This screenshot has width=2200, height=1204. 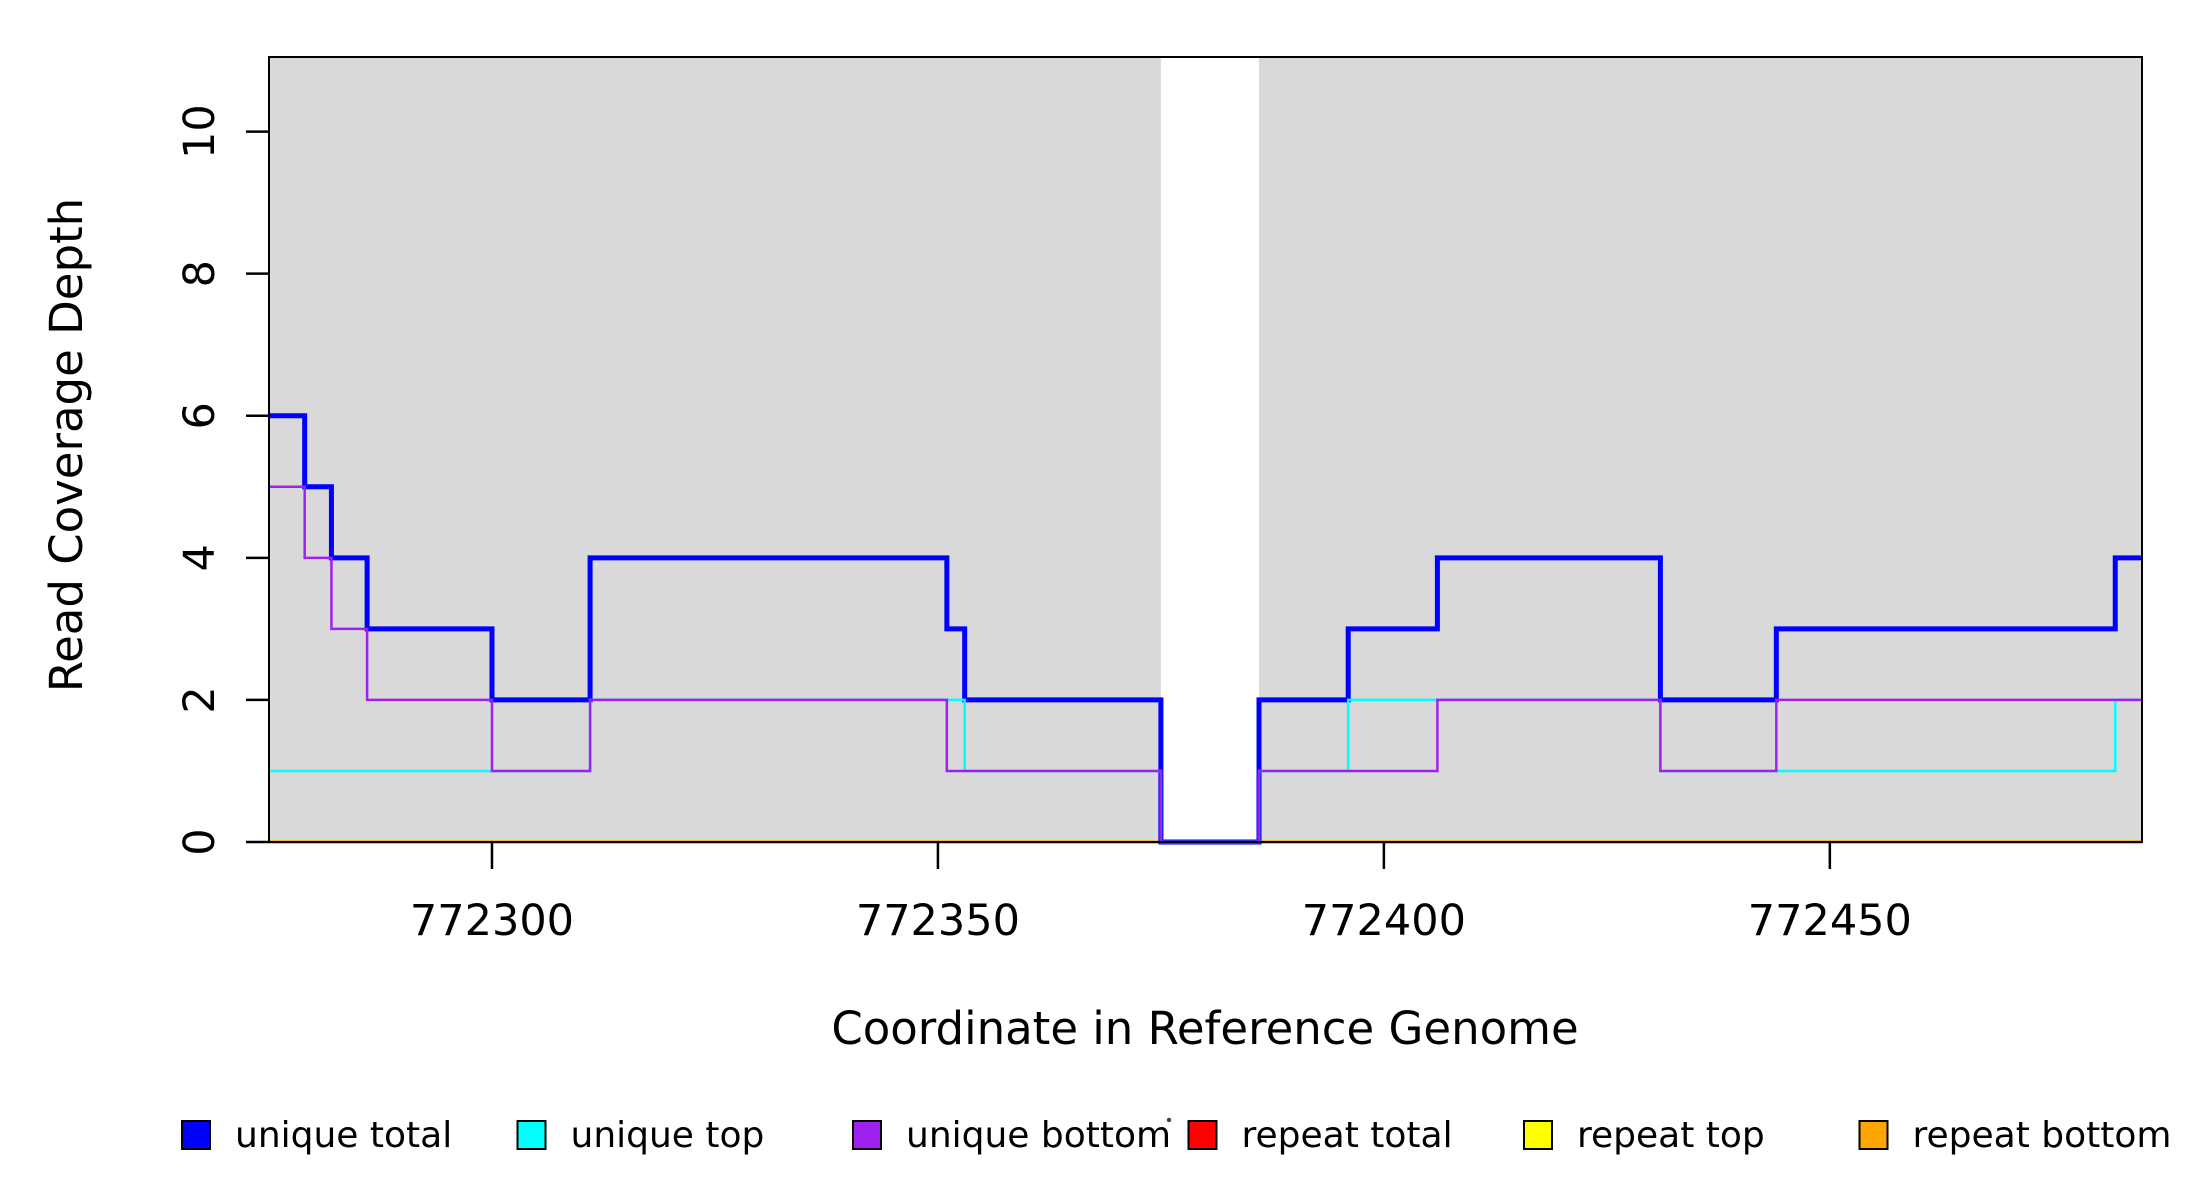 I want to click on legend-item-unique-top: unique top, so click(x=640, y=1135).